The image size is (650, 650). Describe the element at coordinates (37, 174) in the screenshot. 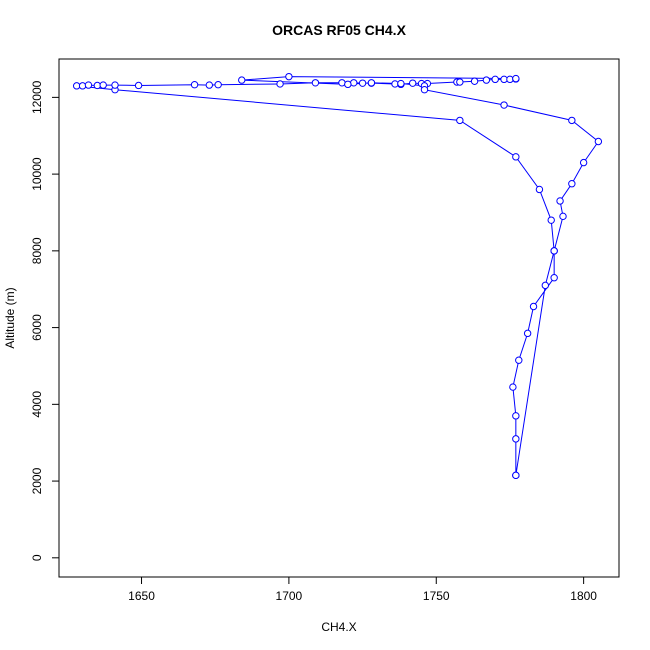

I see `y-tick-label: 10000` at that location.